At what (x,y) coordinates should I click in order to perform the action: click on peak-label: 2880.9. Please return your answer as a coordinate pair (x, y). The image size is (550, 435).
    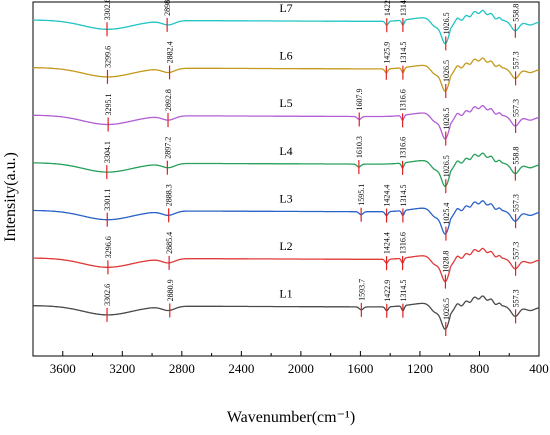
    Looking at the image, I should click on (170, 290).